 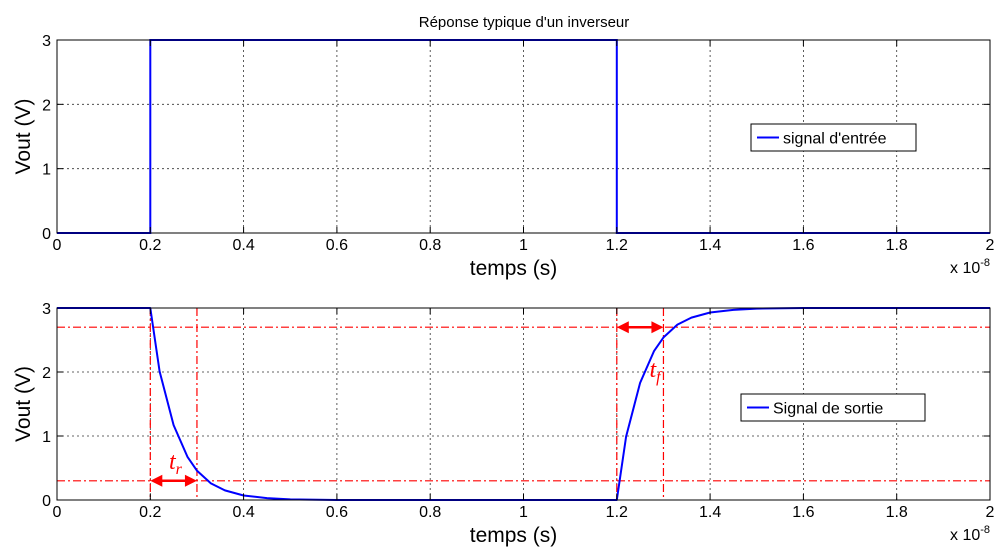 I want to click on legend: signal d'entrée, so click(x=833, y=137).